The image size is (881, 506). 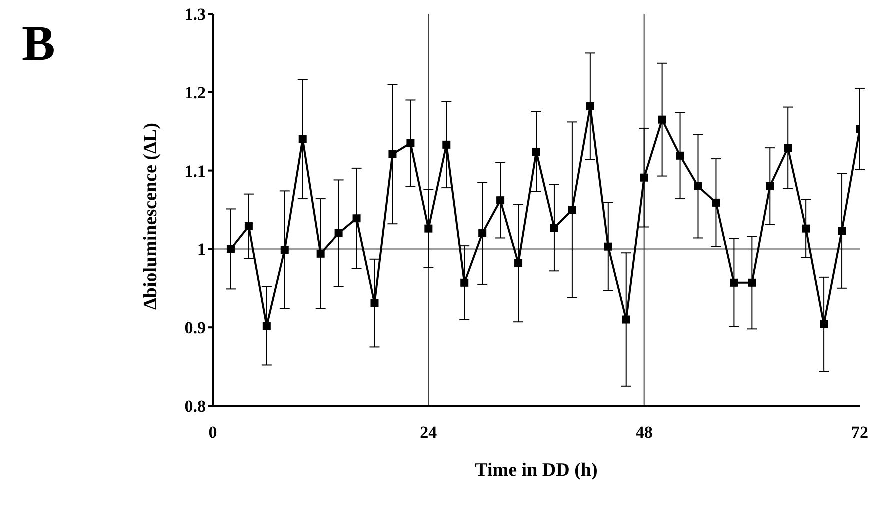 I want to click on y-tick-label: 1, so click(x=202, y=250).